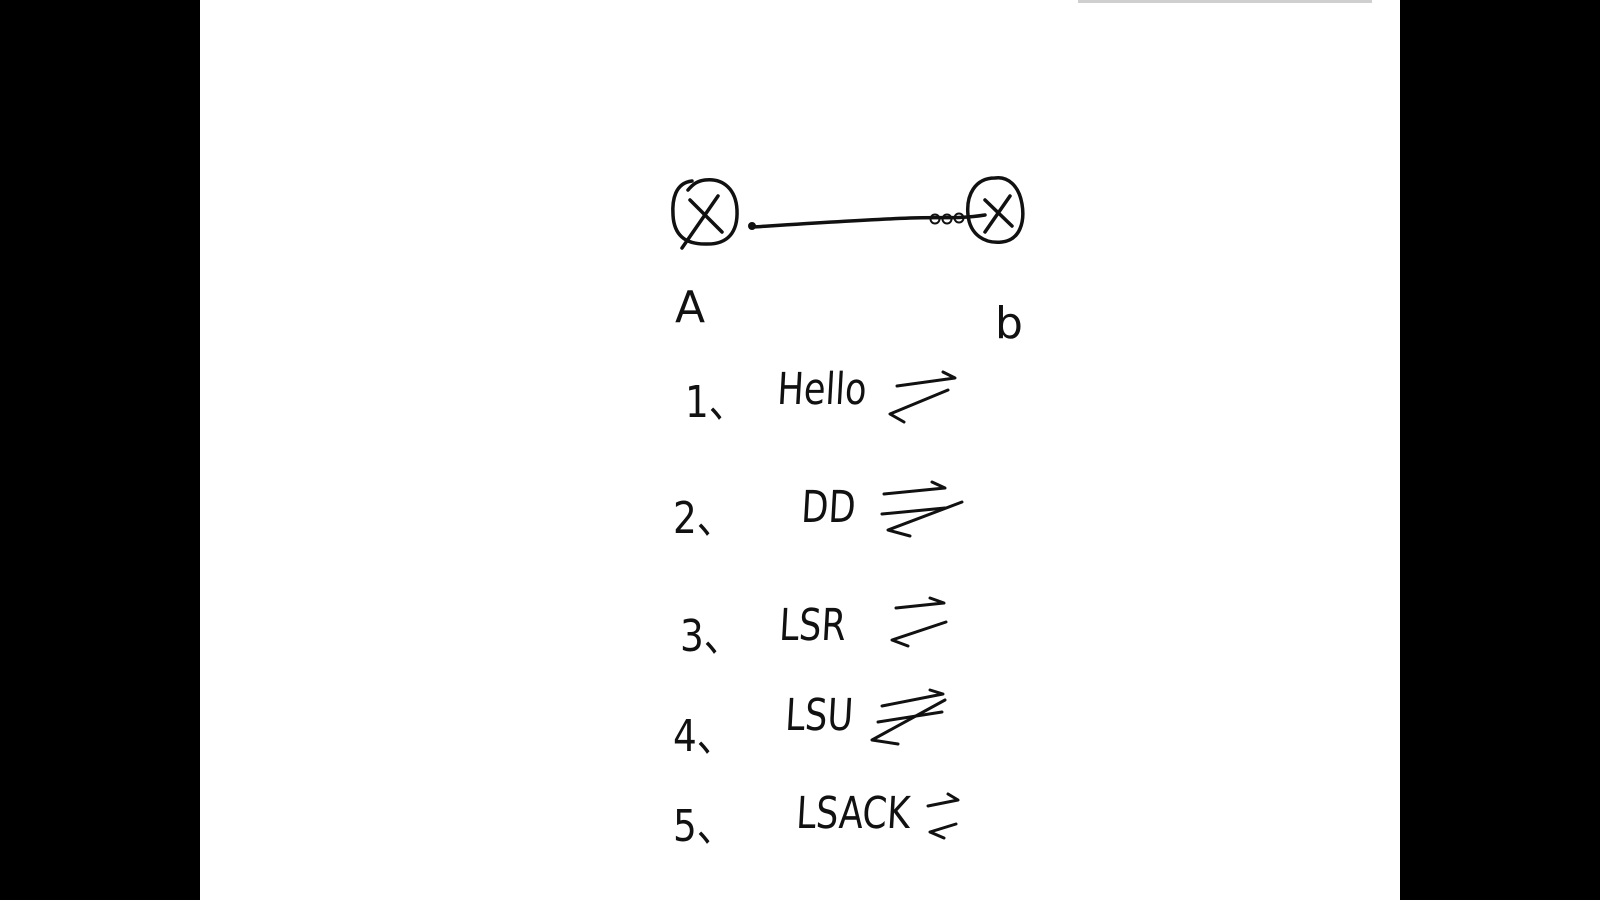  Describe the element at coordinates (704, 518) in the screenshot. I see `step-2-number: 2、` at that location.